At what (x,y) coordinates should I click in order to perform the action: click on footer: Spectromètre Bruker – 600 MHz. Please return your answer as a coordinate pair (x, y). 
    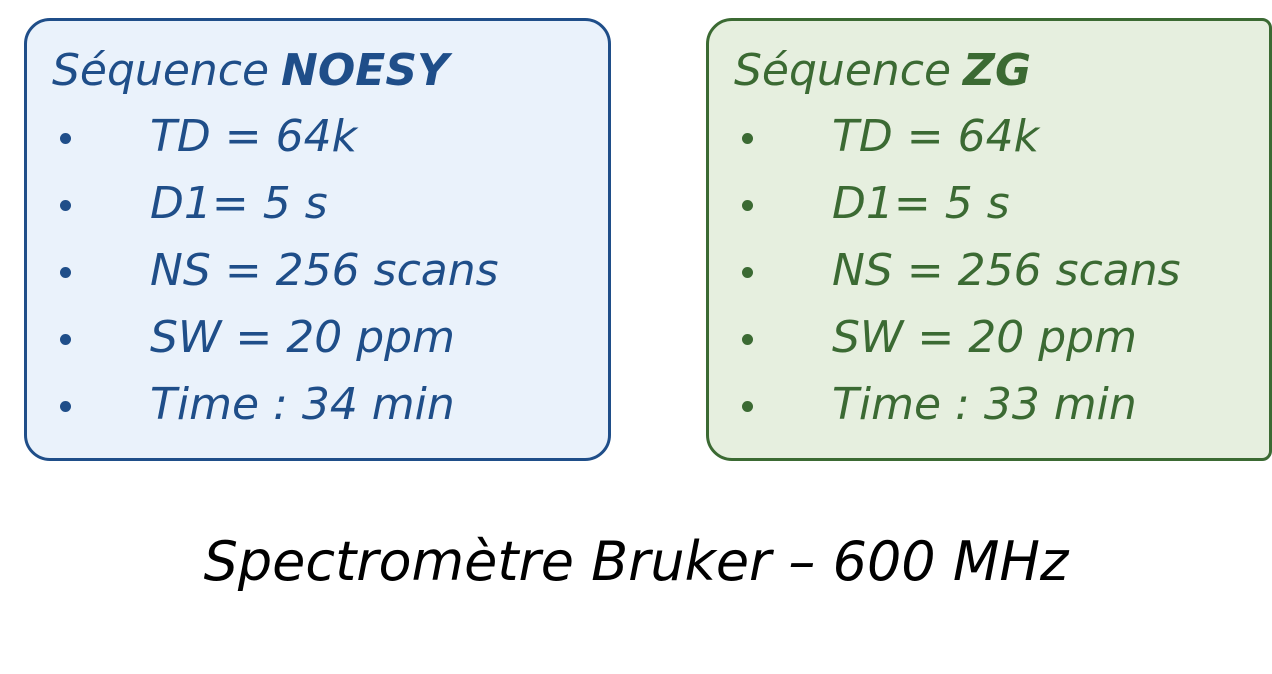
    Looking at the image, I should click on (636, 561).